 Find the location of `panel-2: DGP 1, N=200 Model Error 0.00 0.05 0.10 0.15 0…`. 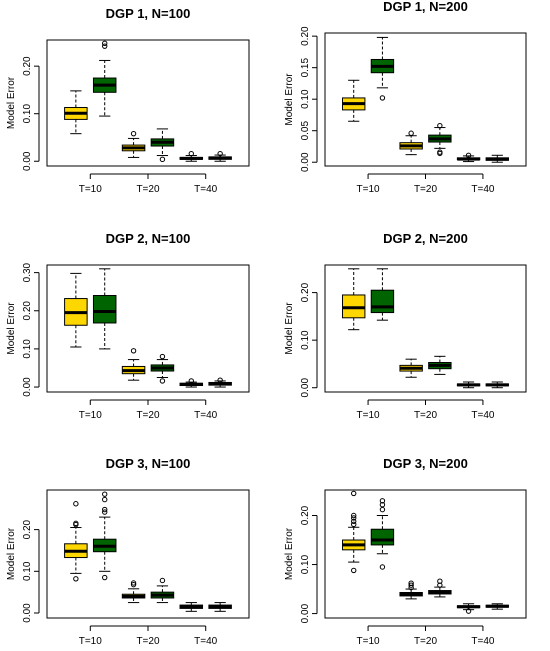

panel-2: DGP 1, N=200 Model Error 0.00 0.05 0.10 0.15 0… is located at coordinates (405, 97).